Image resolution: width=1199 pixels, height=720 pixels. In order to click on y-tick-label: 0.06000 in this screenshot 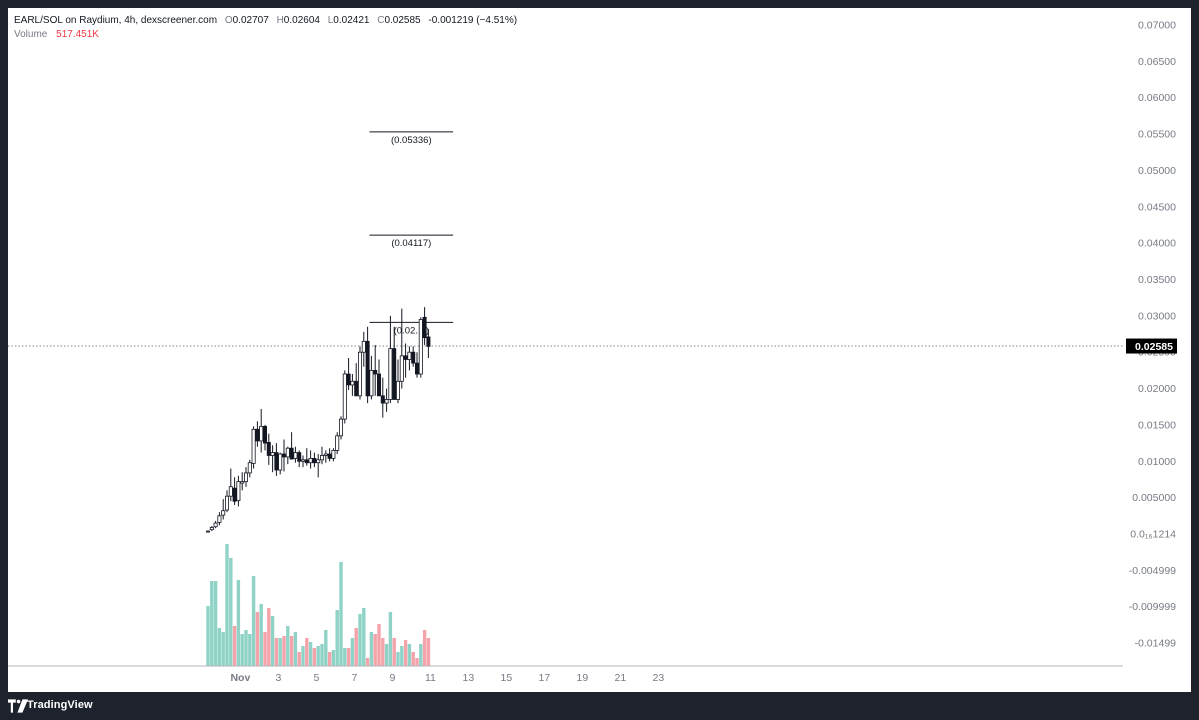, I will do `click(1157, 98)`.